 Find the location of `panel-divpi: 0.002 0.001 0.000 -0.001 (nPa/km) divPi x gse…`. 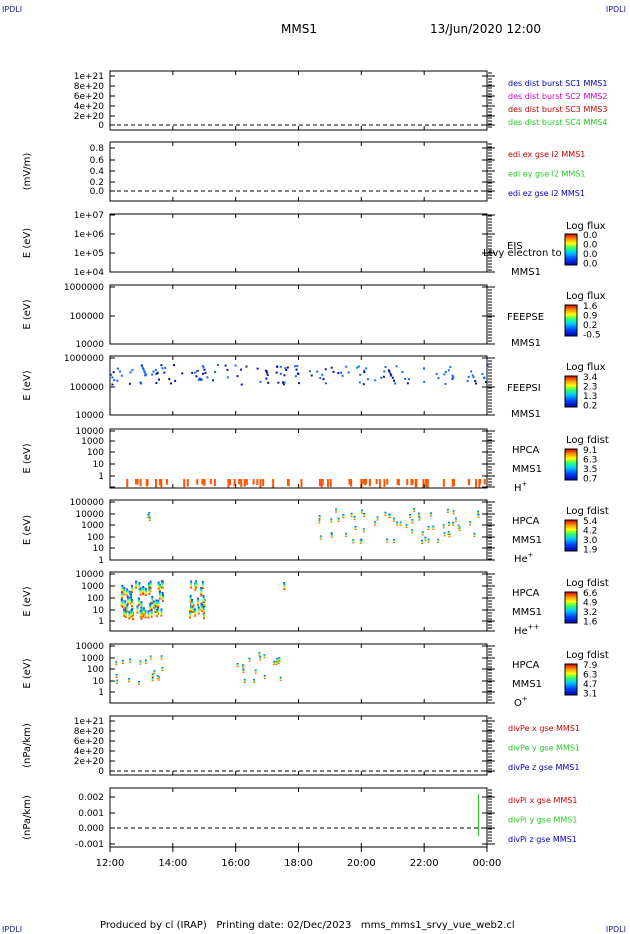

panel-divpi: 0.002 0.001 0.000 -0.001 (nPa/km) divPi x gse… is located at coordinates (299, 818).